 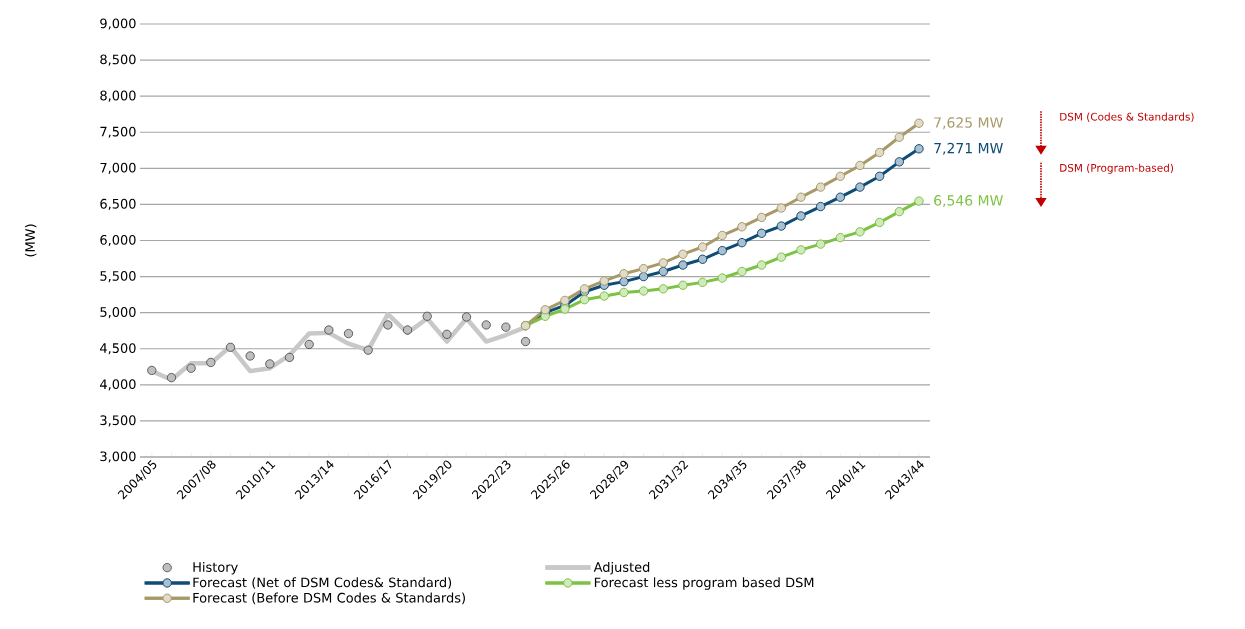 I want to click on y-tick-label: 7,500, so click(x=118, y=132).